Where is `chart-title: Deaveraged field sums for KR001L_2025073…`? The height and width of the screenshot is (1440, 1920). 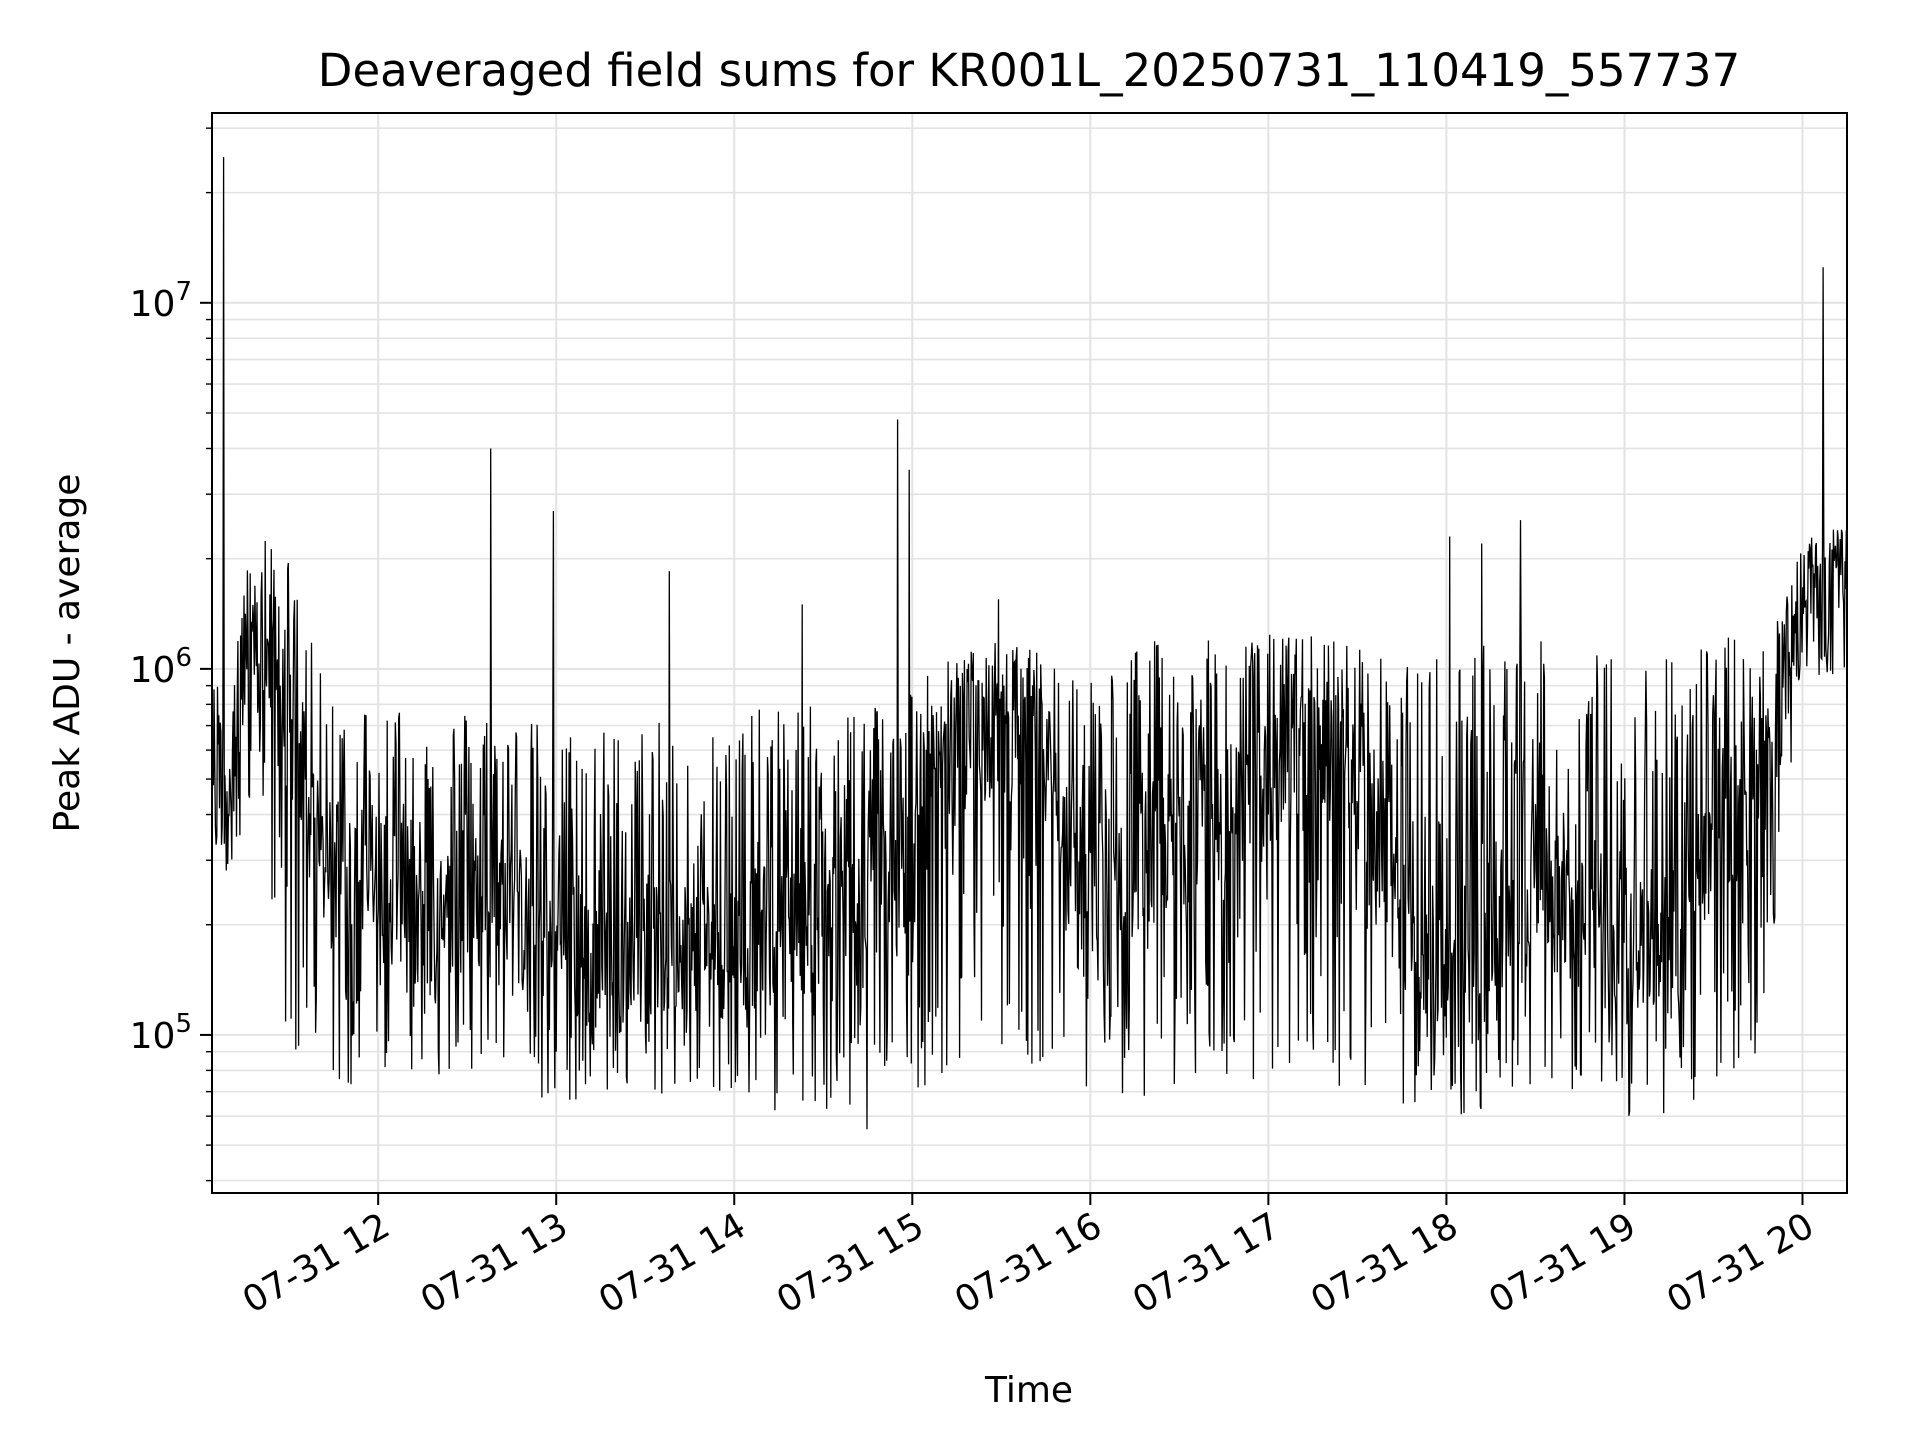
chart-title: Deaveraged field sums for KR001L_2025073… is located at coordinates (1029, 70).